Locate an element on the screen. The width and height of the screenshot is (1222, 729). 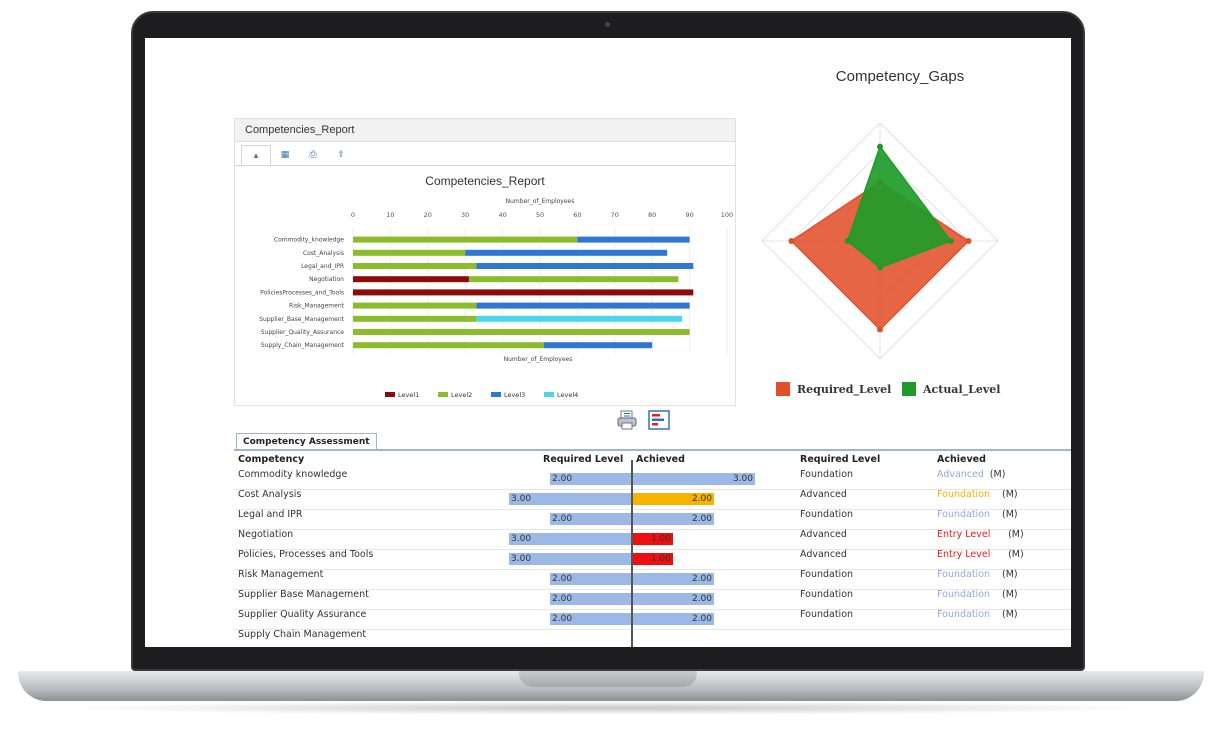
chart-title: Competencies_Report is located at coordinates (485, 181).